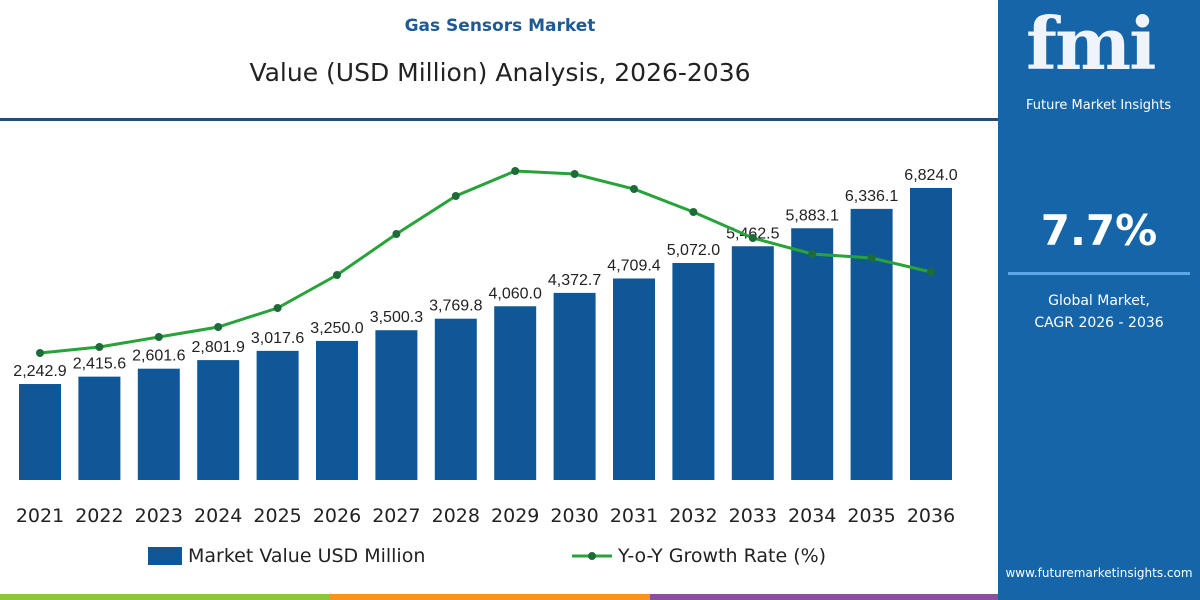 The height and width of the screenshot is (600, 1200). Describe the element at coordinates (456, 516) in the screenshot. I see `x-tick-2028: 2028` at that location.